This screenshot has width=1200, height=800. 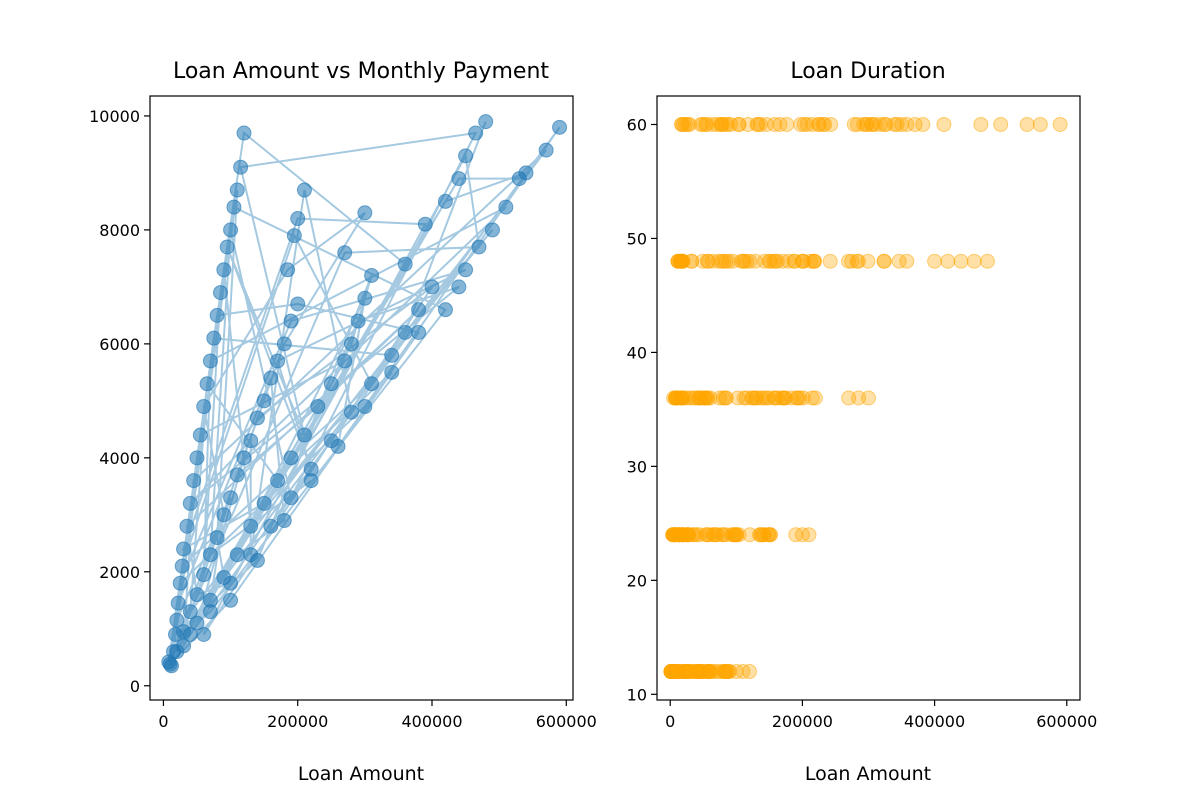 I want to click on left-y-tick-label: 10000, so click(x=114, y=116).